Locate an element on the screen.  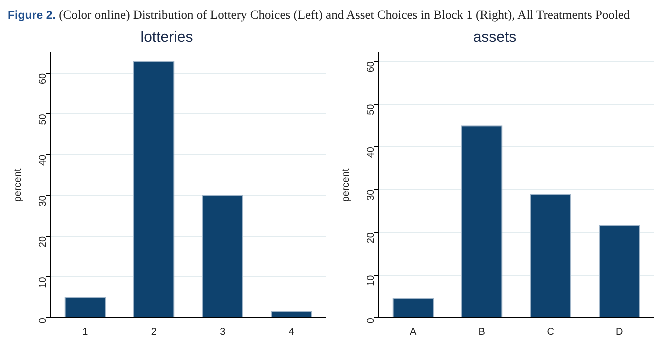
x-tick-label: D is located at coordinates (620, 332).